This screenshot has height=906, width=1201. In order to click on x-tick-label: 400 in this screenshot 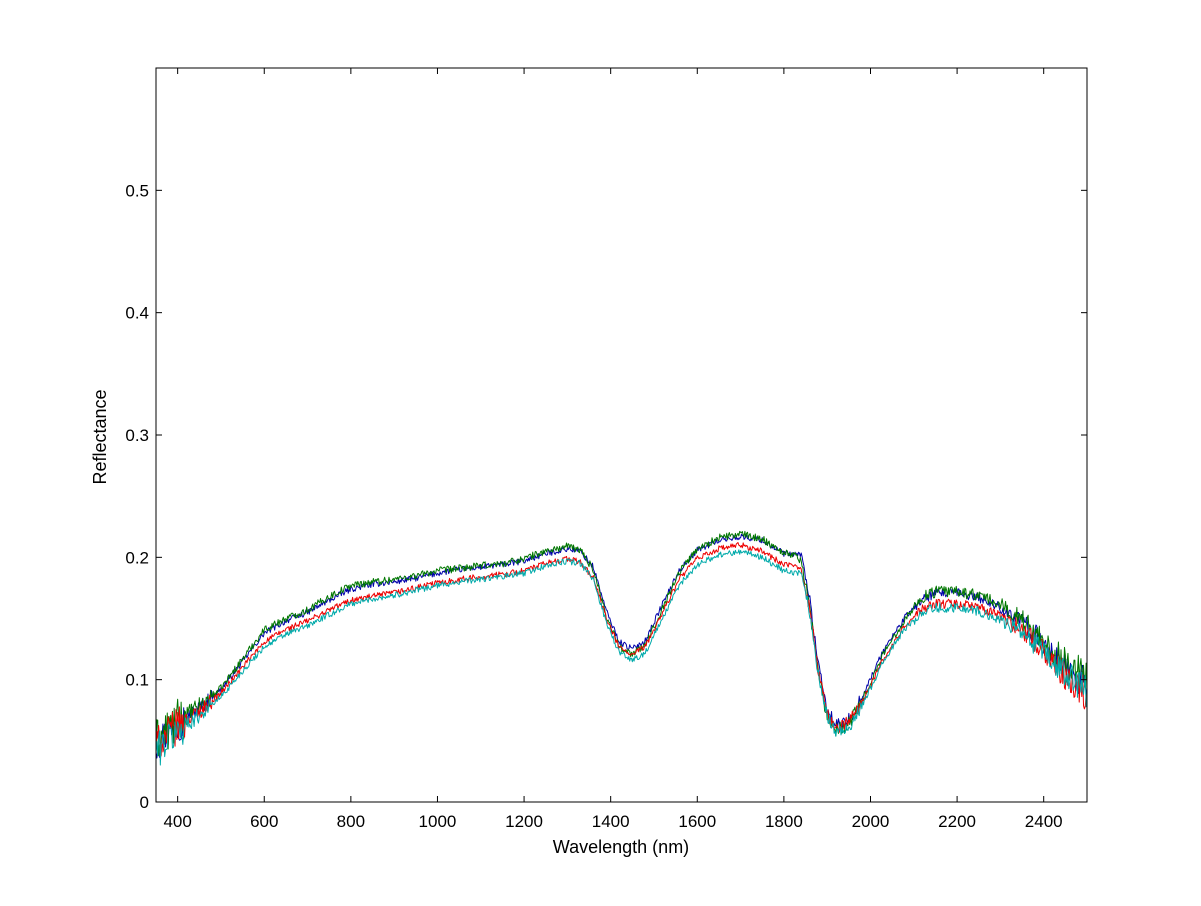, I will do `click(177, 821)`.